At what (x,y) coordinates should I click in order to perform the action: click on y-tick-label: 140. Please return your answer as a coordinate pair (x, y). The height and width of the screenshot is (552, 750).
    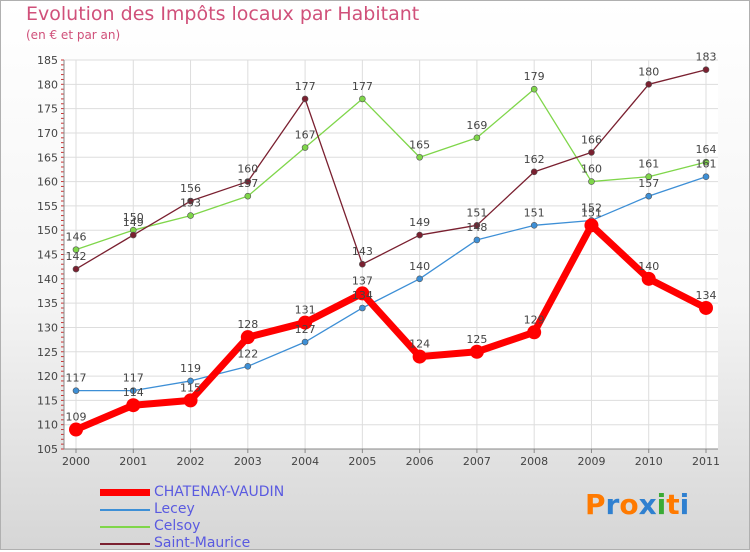
    Looking at the image, I should click on (47, 279).